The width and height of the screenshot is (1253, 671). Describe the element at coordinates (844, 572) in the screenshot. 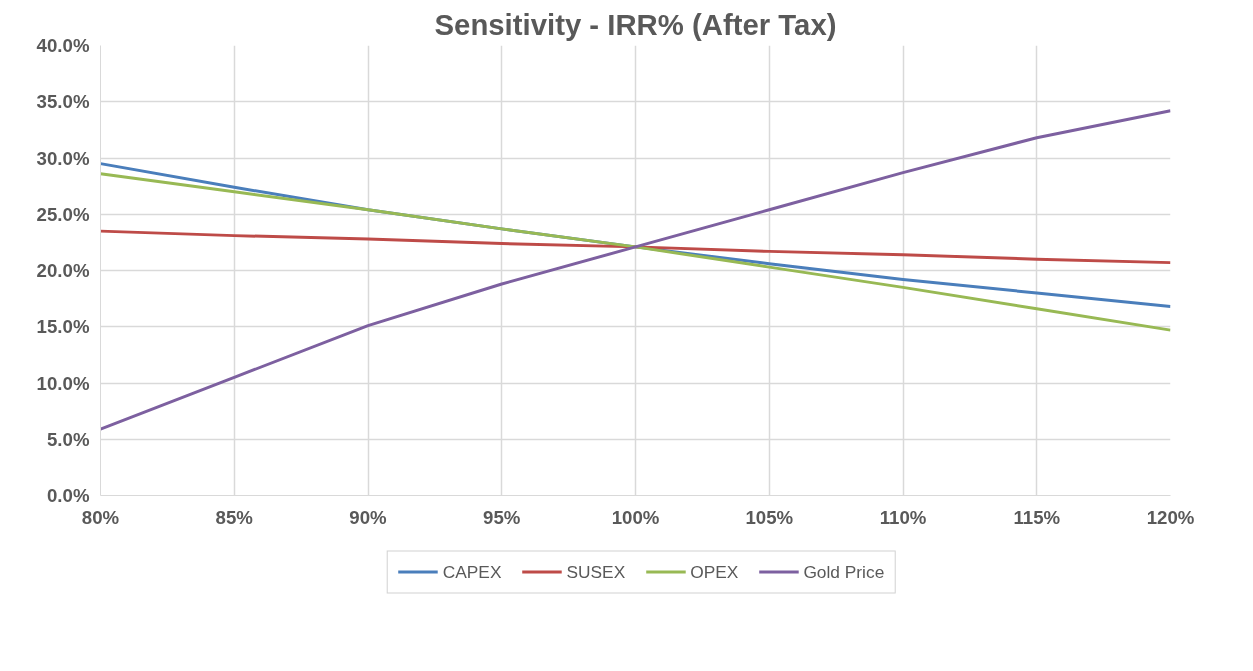

I see `legend-label: Gold Price` at that location.